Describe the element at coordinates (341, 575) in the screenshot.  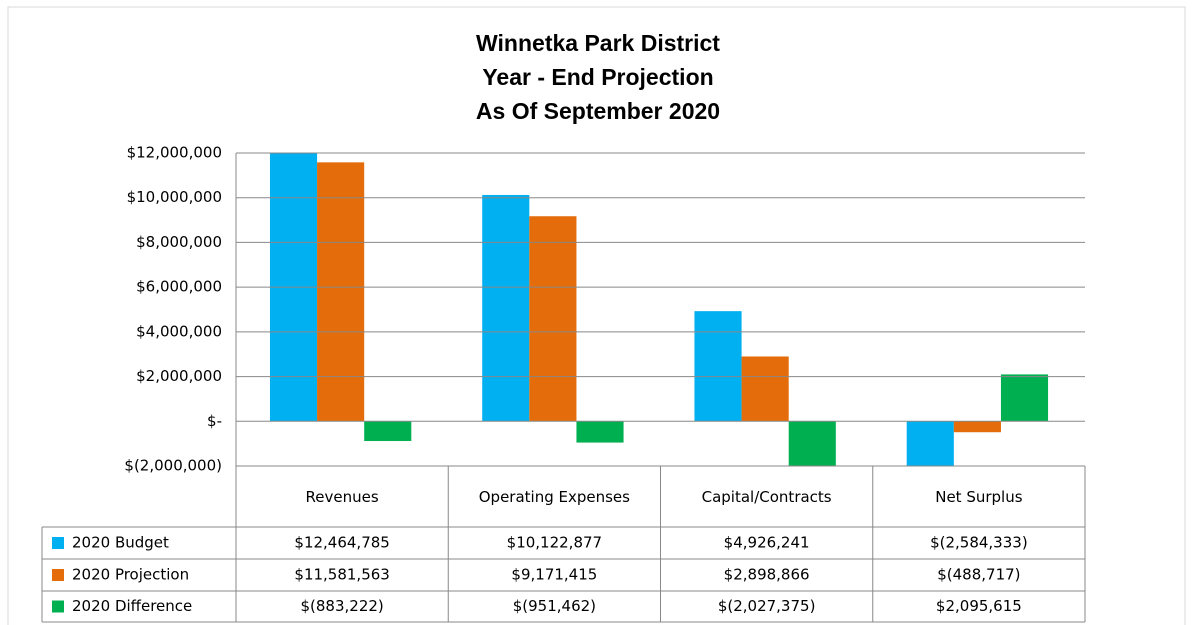
I see `value-label: $11,581,563` at that location.